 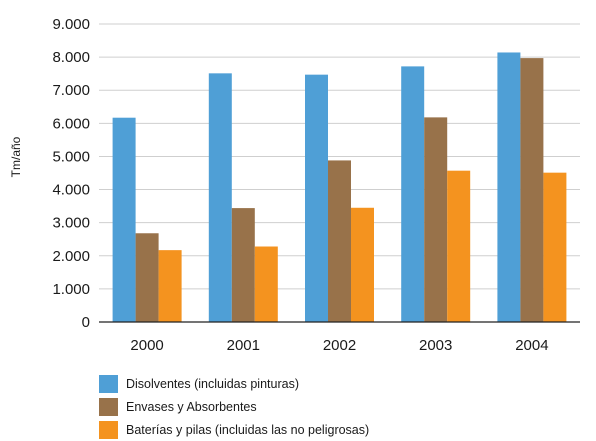 I want to click on x-tick-label: 2001, so click(x=243, y=345).